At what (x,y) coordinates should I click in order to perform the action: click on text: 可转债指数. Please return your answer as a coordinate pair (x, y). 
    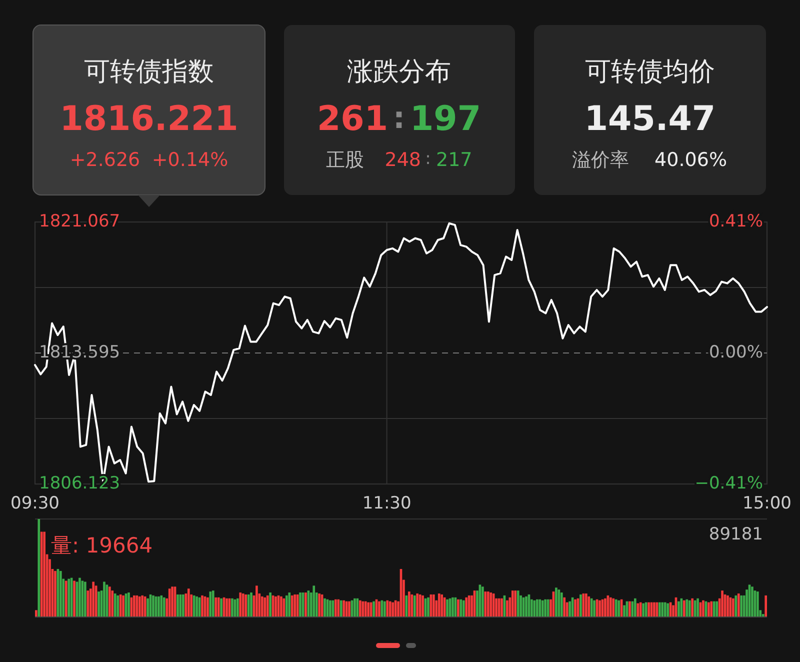
    Looking at the image, I should click on (149, 72).